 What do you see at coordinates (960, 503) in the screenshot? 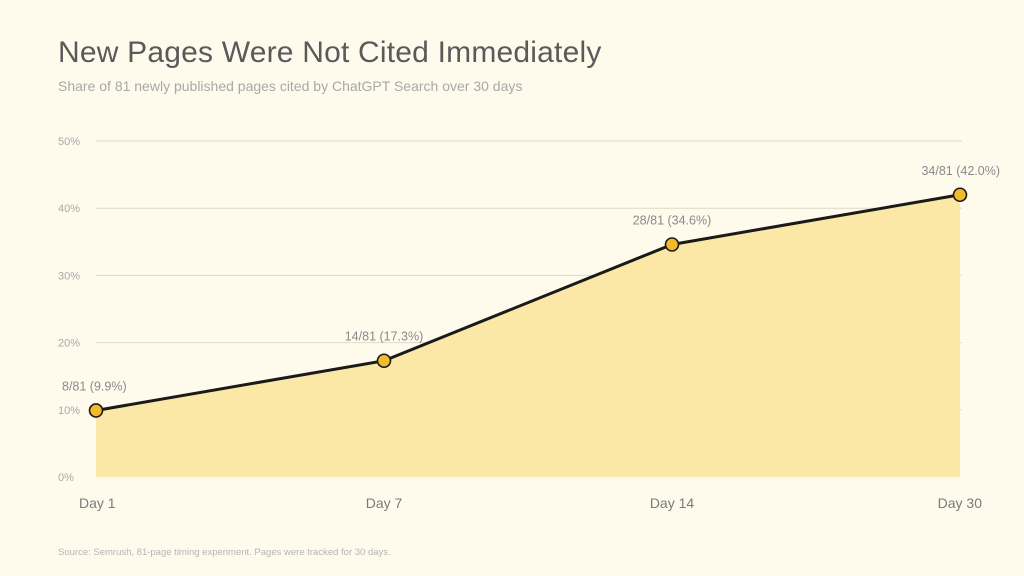
I see `x-tick-label: Day 30` at bounding box center [960, 503].